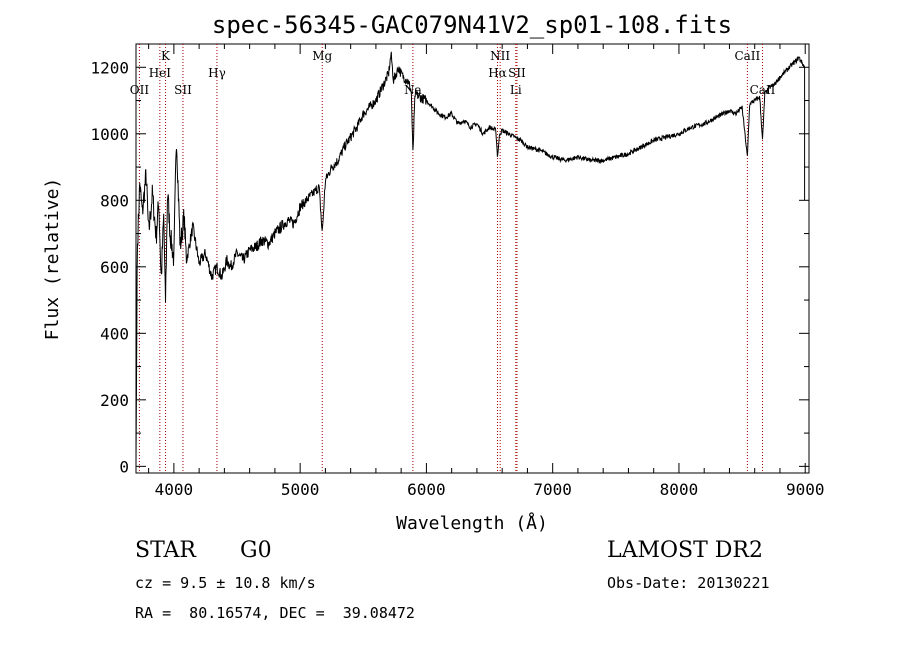 The width and height of the screenshot is (900, 649). I want to click on y-tick-label: 600, so click(114, 267).